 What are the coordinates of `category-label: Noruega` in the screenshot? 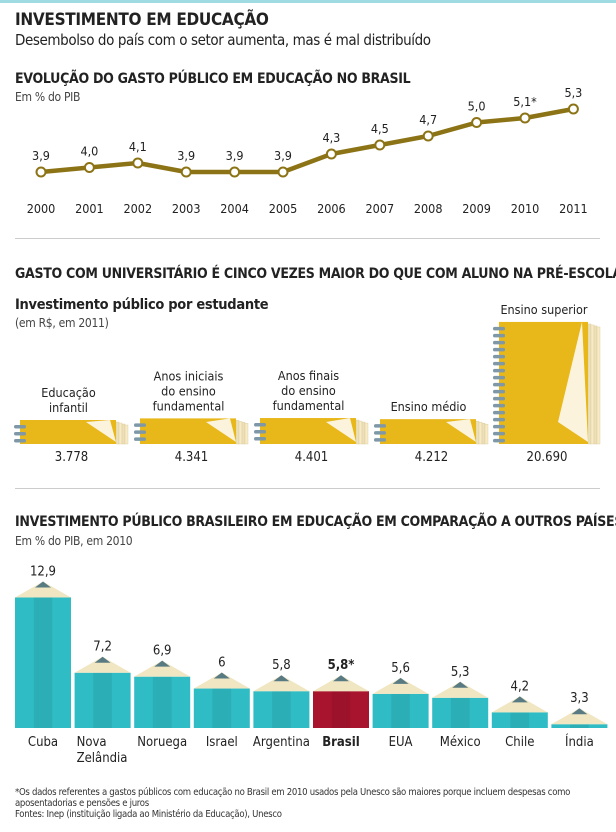 It's located at (162, 742).